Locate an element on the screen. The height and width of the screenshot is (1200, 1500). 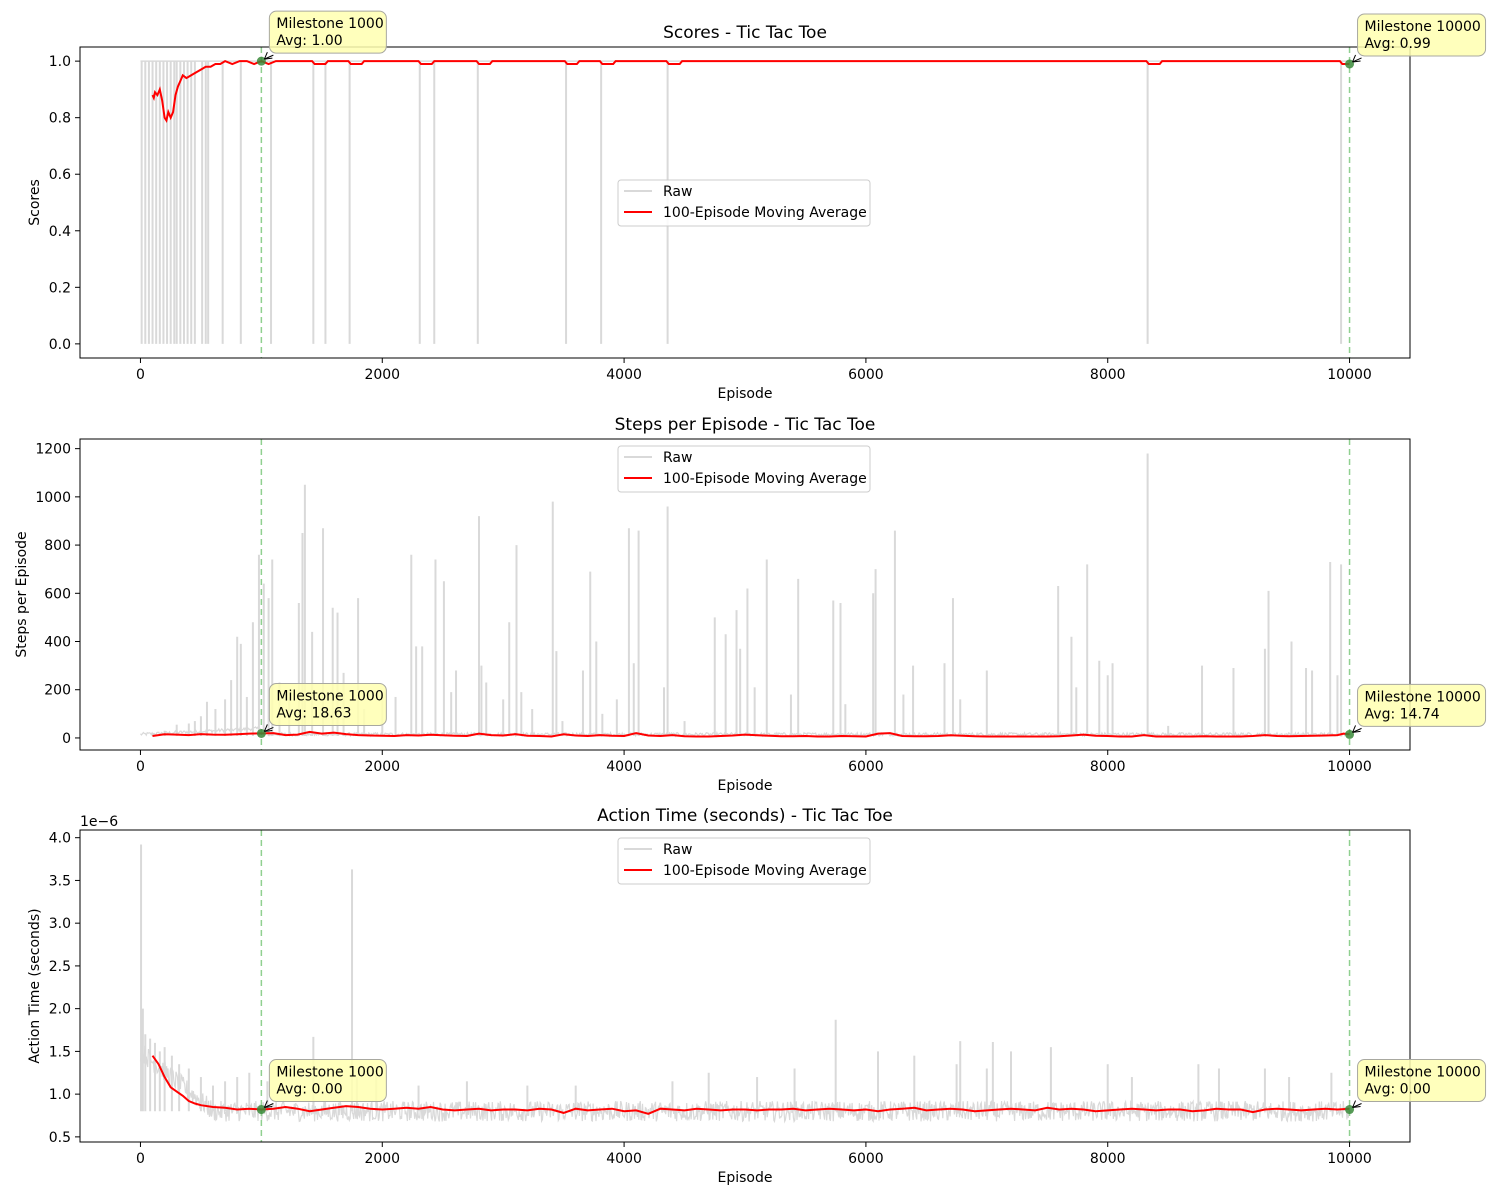
axis-offset-text: 1e−6 is located at coordinates (99, 822).